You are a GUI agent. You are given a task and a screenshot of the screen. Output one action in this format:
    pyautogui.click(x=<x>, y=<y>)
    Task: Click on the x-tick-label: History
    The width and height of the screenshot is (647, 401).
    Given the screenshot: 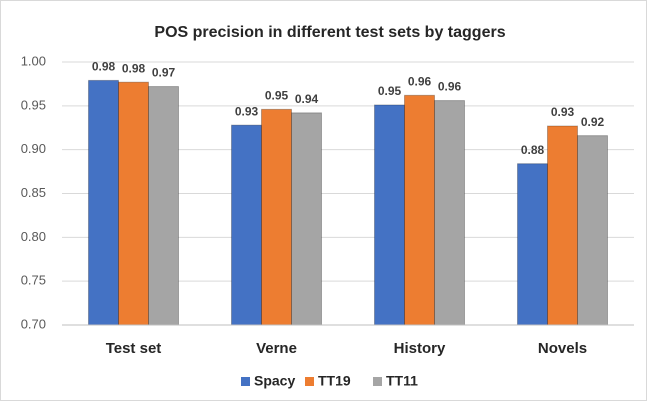 What is the action you would take?
    pyautogui.click(x=420, y=348)
    